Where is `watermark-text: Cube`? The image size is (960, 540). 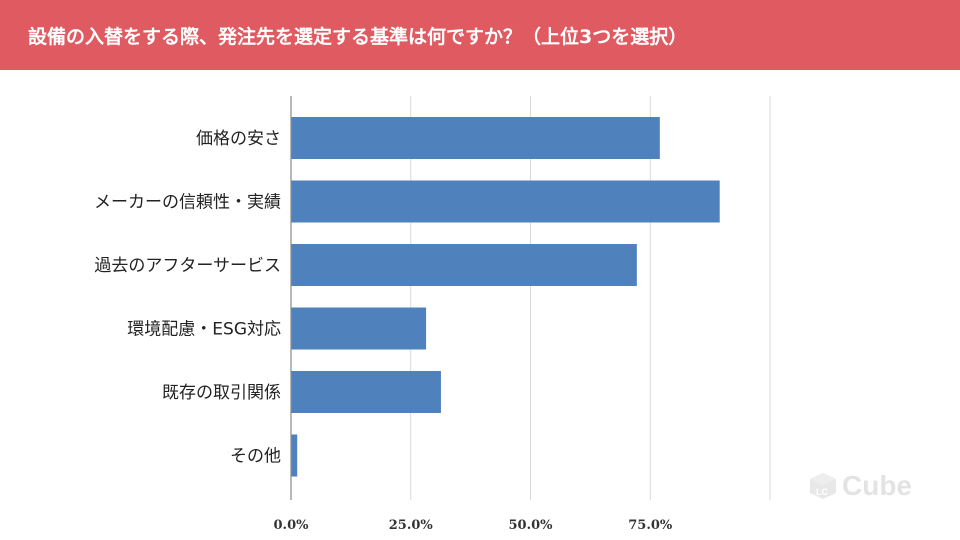 watermark-text: Cube is located at coordinates (877, 485).